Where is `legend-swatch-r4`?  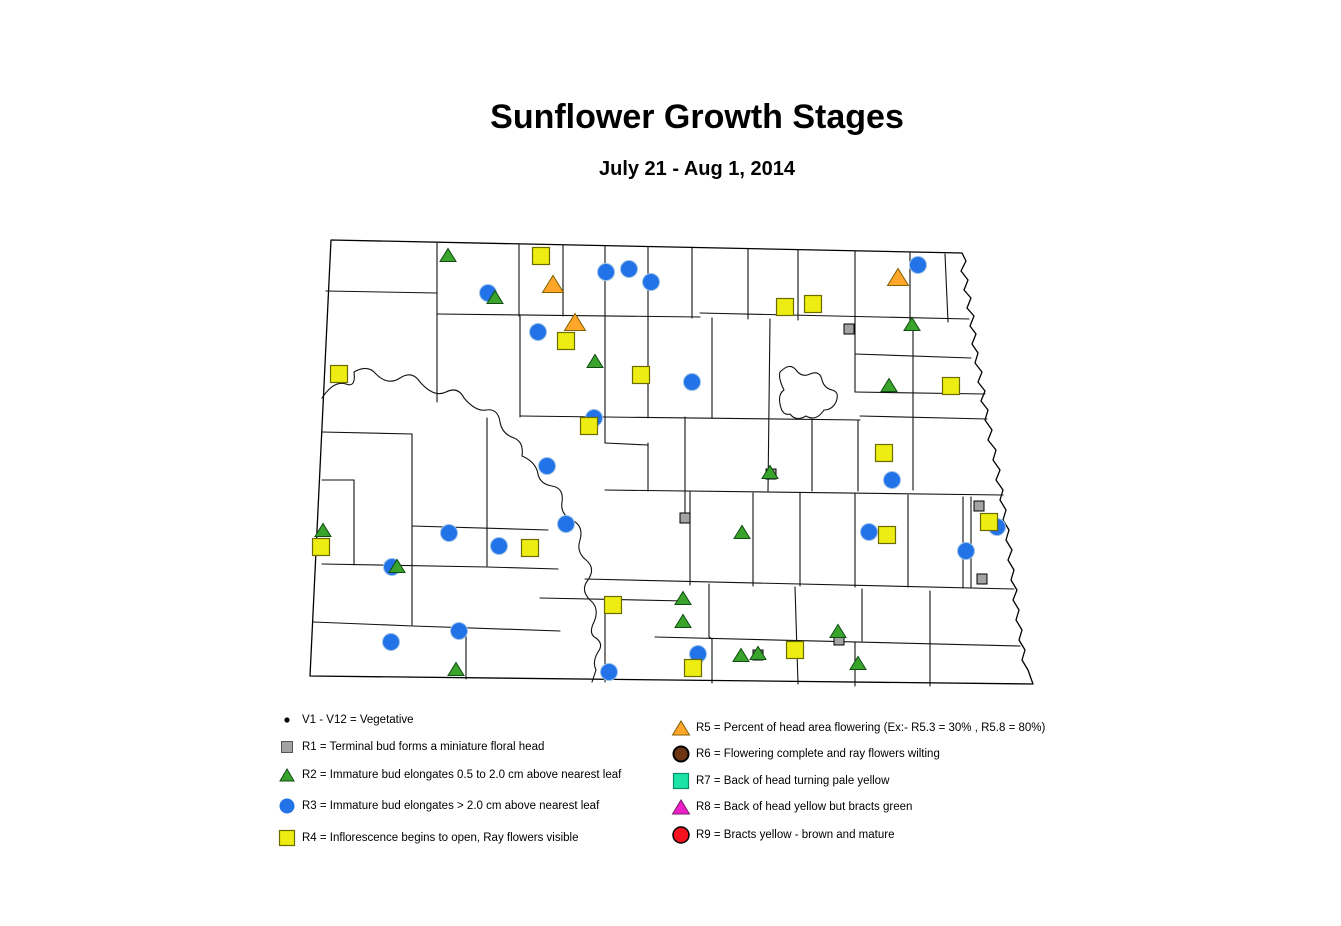
legend-swatch-r4 is located at coordinates (289, 838).